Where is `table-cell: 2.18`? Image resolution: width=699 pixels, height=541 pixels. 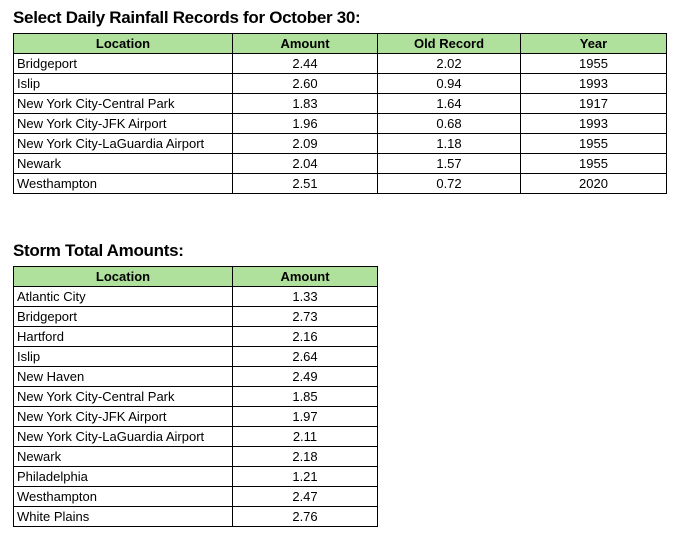 table-cell: 2.18 is located at coordinates (305, 456).